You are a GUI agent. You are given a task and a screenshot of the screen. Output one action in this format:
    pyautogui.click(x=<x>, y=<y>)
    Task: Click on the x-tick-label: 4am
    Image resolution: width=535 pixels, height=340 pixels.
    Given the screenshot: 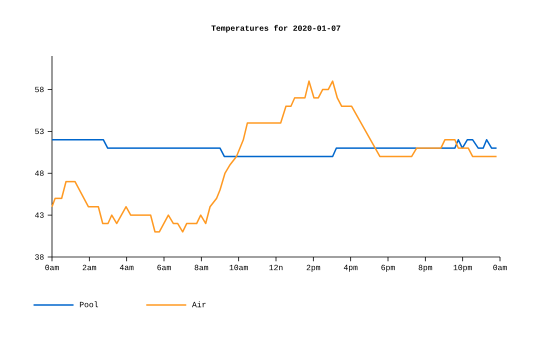 What is the action you would take?
    pyautogui.click(x=127, y=267)
    